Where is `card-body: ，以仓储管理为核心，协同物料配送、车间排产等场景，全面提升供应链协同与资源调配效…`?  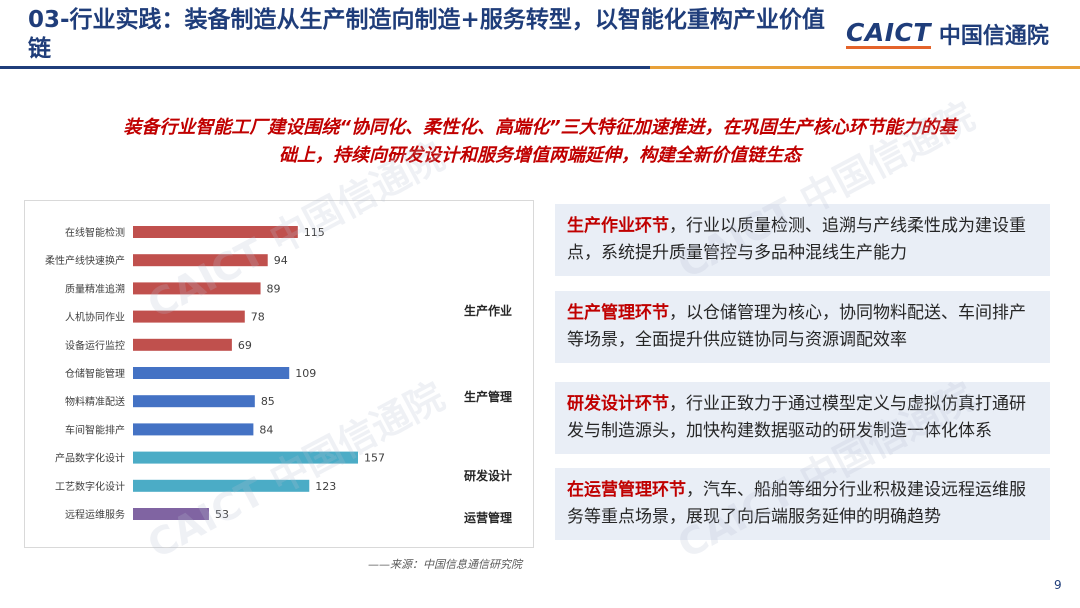 card-body: ，以仓储管理为核心，协同物料配送、车间排产等场景，全面提升供应链协同与资源调配效… is located at coordinates (796, 326).